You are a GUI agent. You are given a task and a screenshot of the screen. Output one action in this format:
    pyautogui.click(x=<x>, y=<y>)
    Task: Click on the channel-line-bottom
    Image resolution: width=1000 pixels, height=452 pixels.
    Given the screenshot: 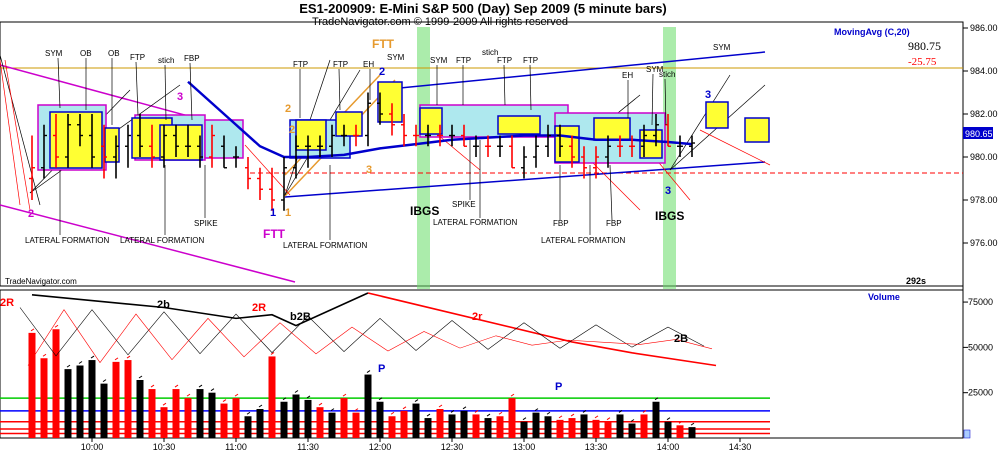 What is the action you would take?
    pyautogui.click(x=525, y=179)
    